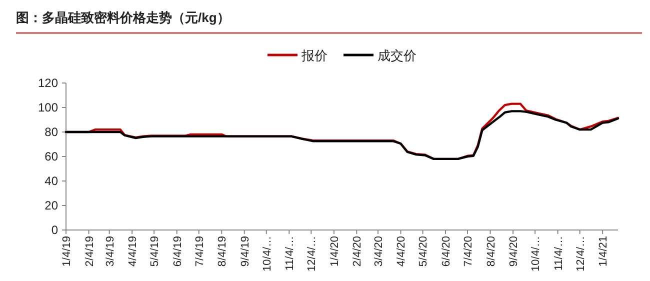 The image size is (650, 281). Describe the element at coordinates (397, 55) in the screenshot. I see `legend-label: 成交价` at that location.